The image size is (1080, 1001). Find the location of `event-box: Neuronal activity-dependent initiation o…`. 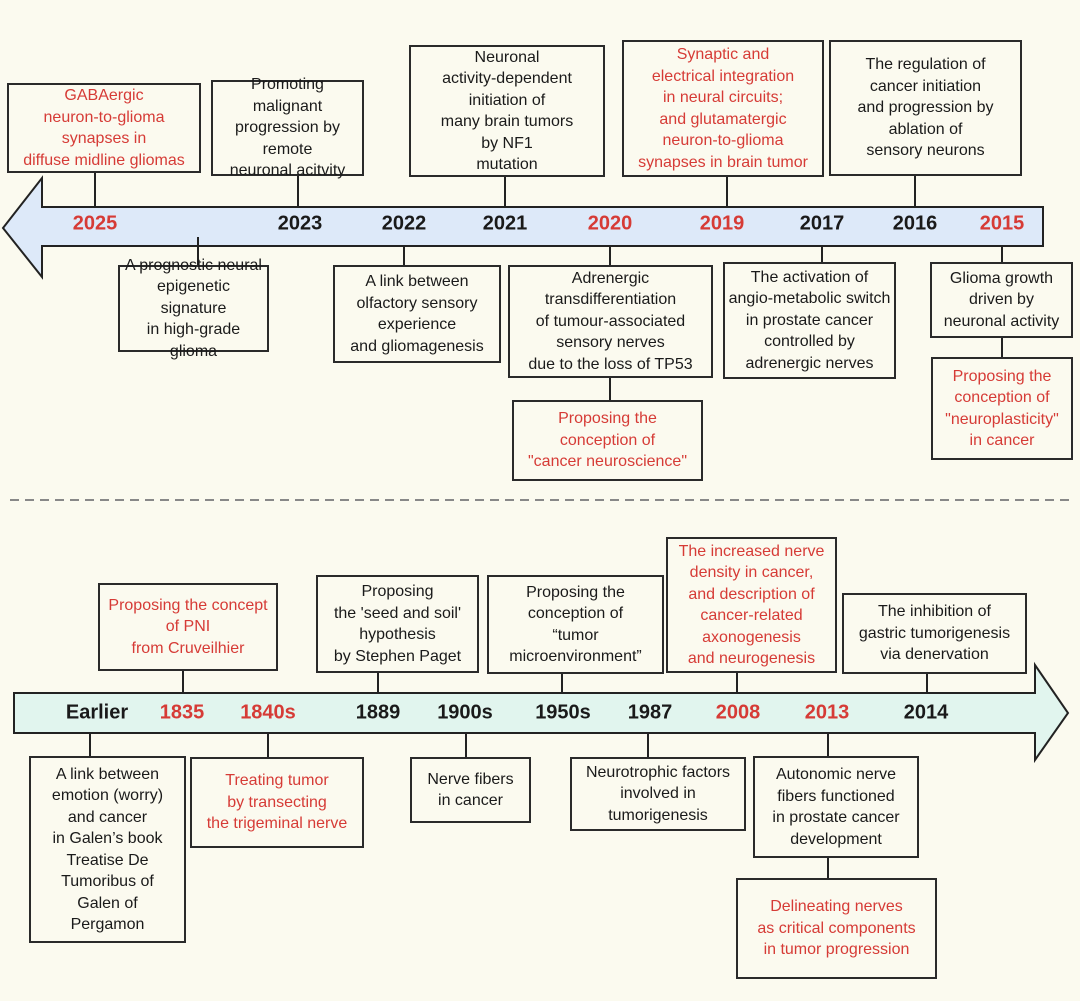

event-box: Neuronal activity-dependent initiation o… is located at coordinates (507, 111).